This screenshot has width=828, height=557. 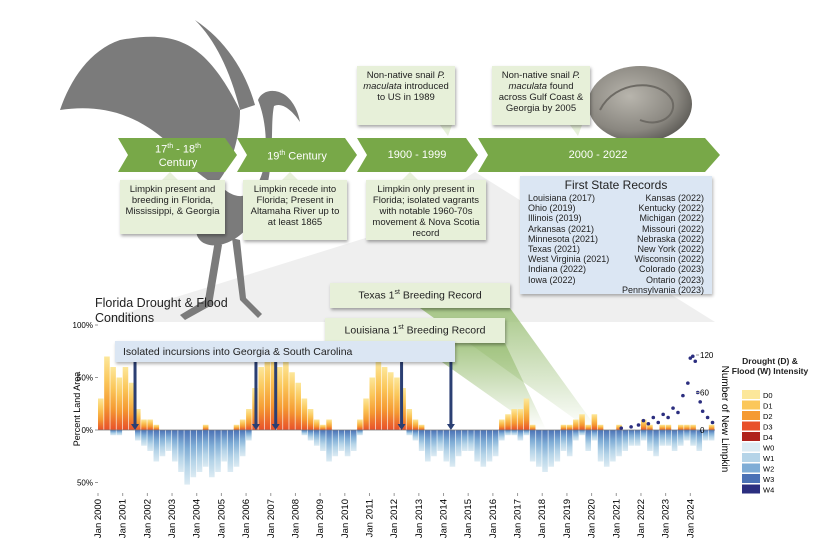 What do you see at coordinates (562, 198) in the screenshot?
I see `state-record: Louisiana (2017)` at bounding box center [562, 198].